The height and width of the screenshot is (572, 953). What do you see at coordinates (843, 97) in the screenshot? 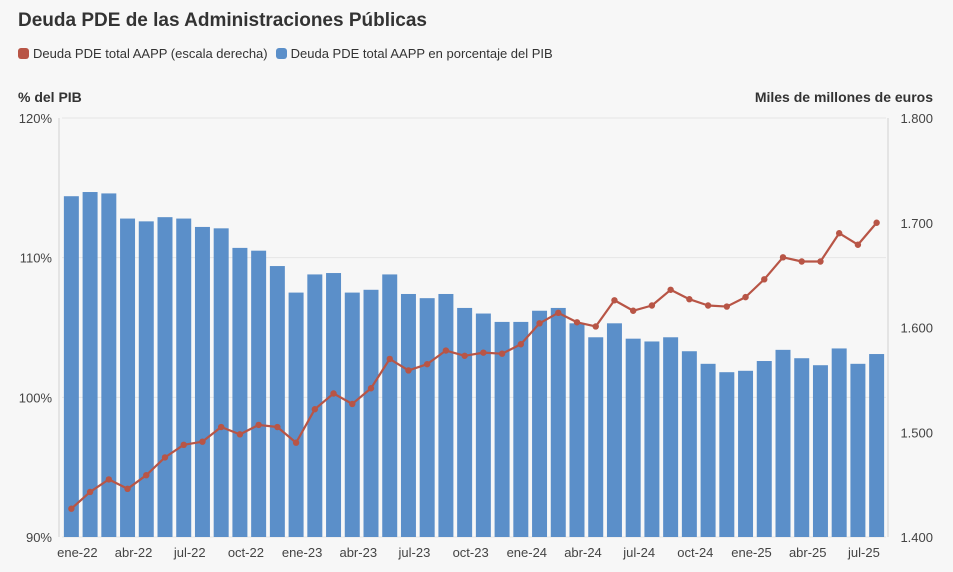
I see `right-axis-title: Miles de millones de euros` at bounding box center [843, 97].